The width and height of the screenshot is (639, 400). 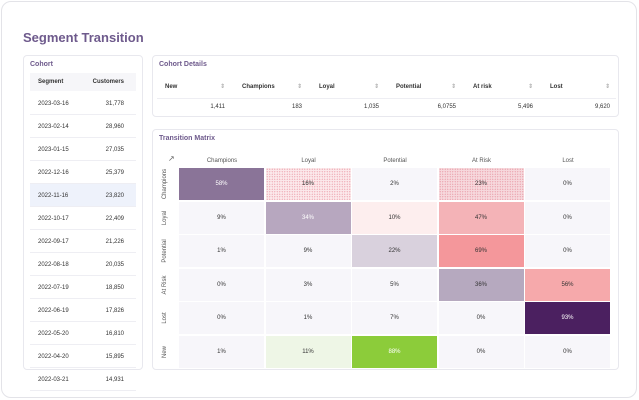 I want to click on cohort-row: 2022-03-21 14,931, so click(x=83, y=379).